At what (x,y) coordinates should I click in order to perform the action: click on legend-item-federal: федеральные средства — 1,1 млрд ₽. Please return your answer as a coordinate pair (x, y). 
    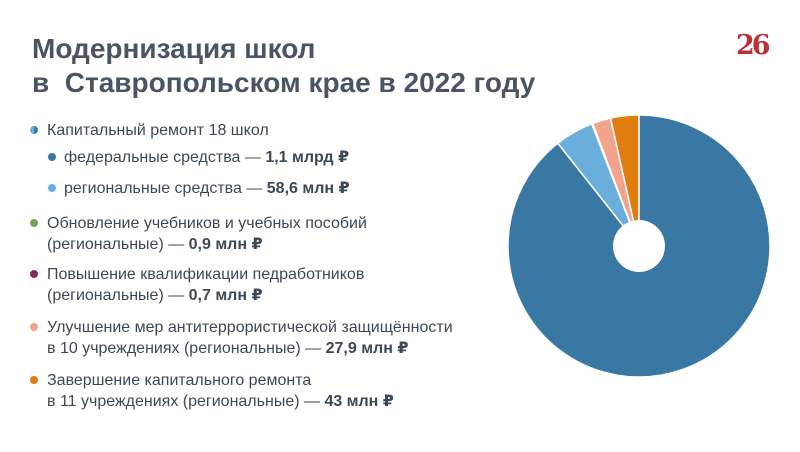
    Looking at the image, I should click on (198, 157).